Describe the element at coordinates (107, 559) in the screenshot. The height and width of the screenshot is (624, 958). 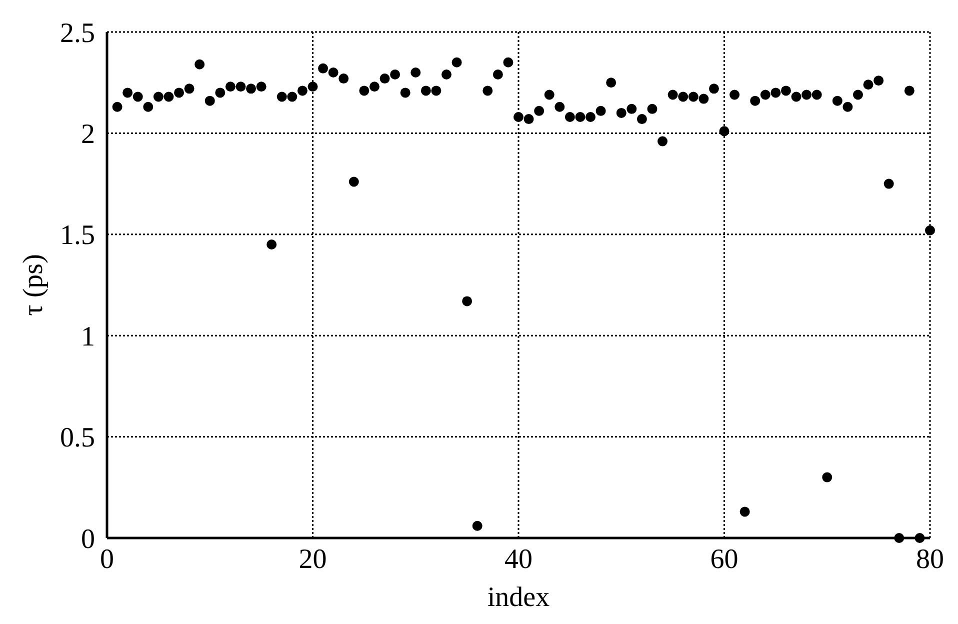
I see `x-tick-label: 0` at that location.